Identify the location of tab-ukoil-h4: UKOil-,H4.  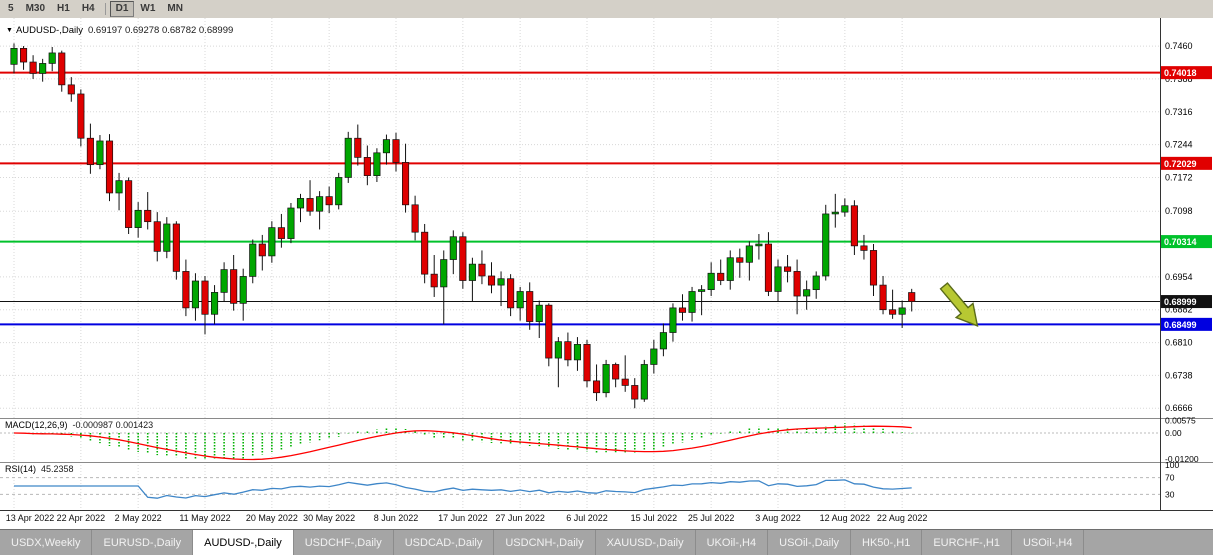
(732, 542).